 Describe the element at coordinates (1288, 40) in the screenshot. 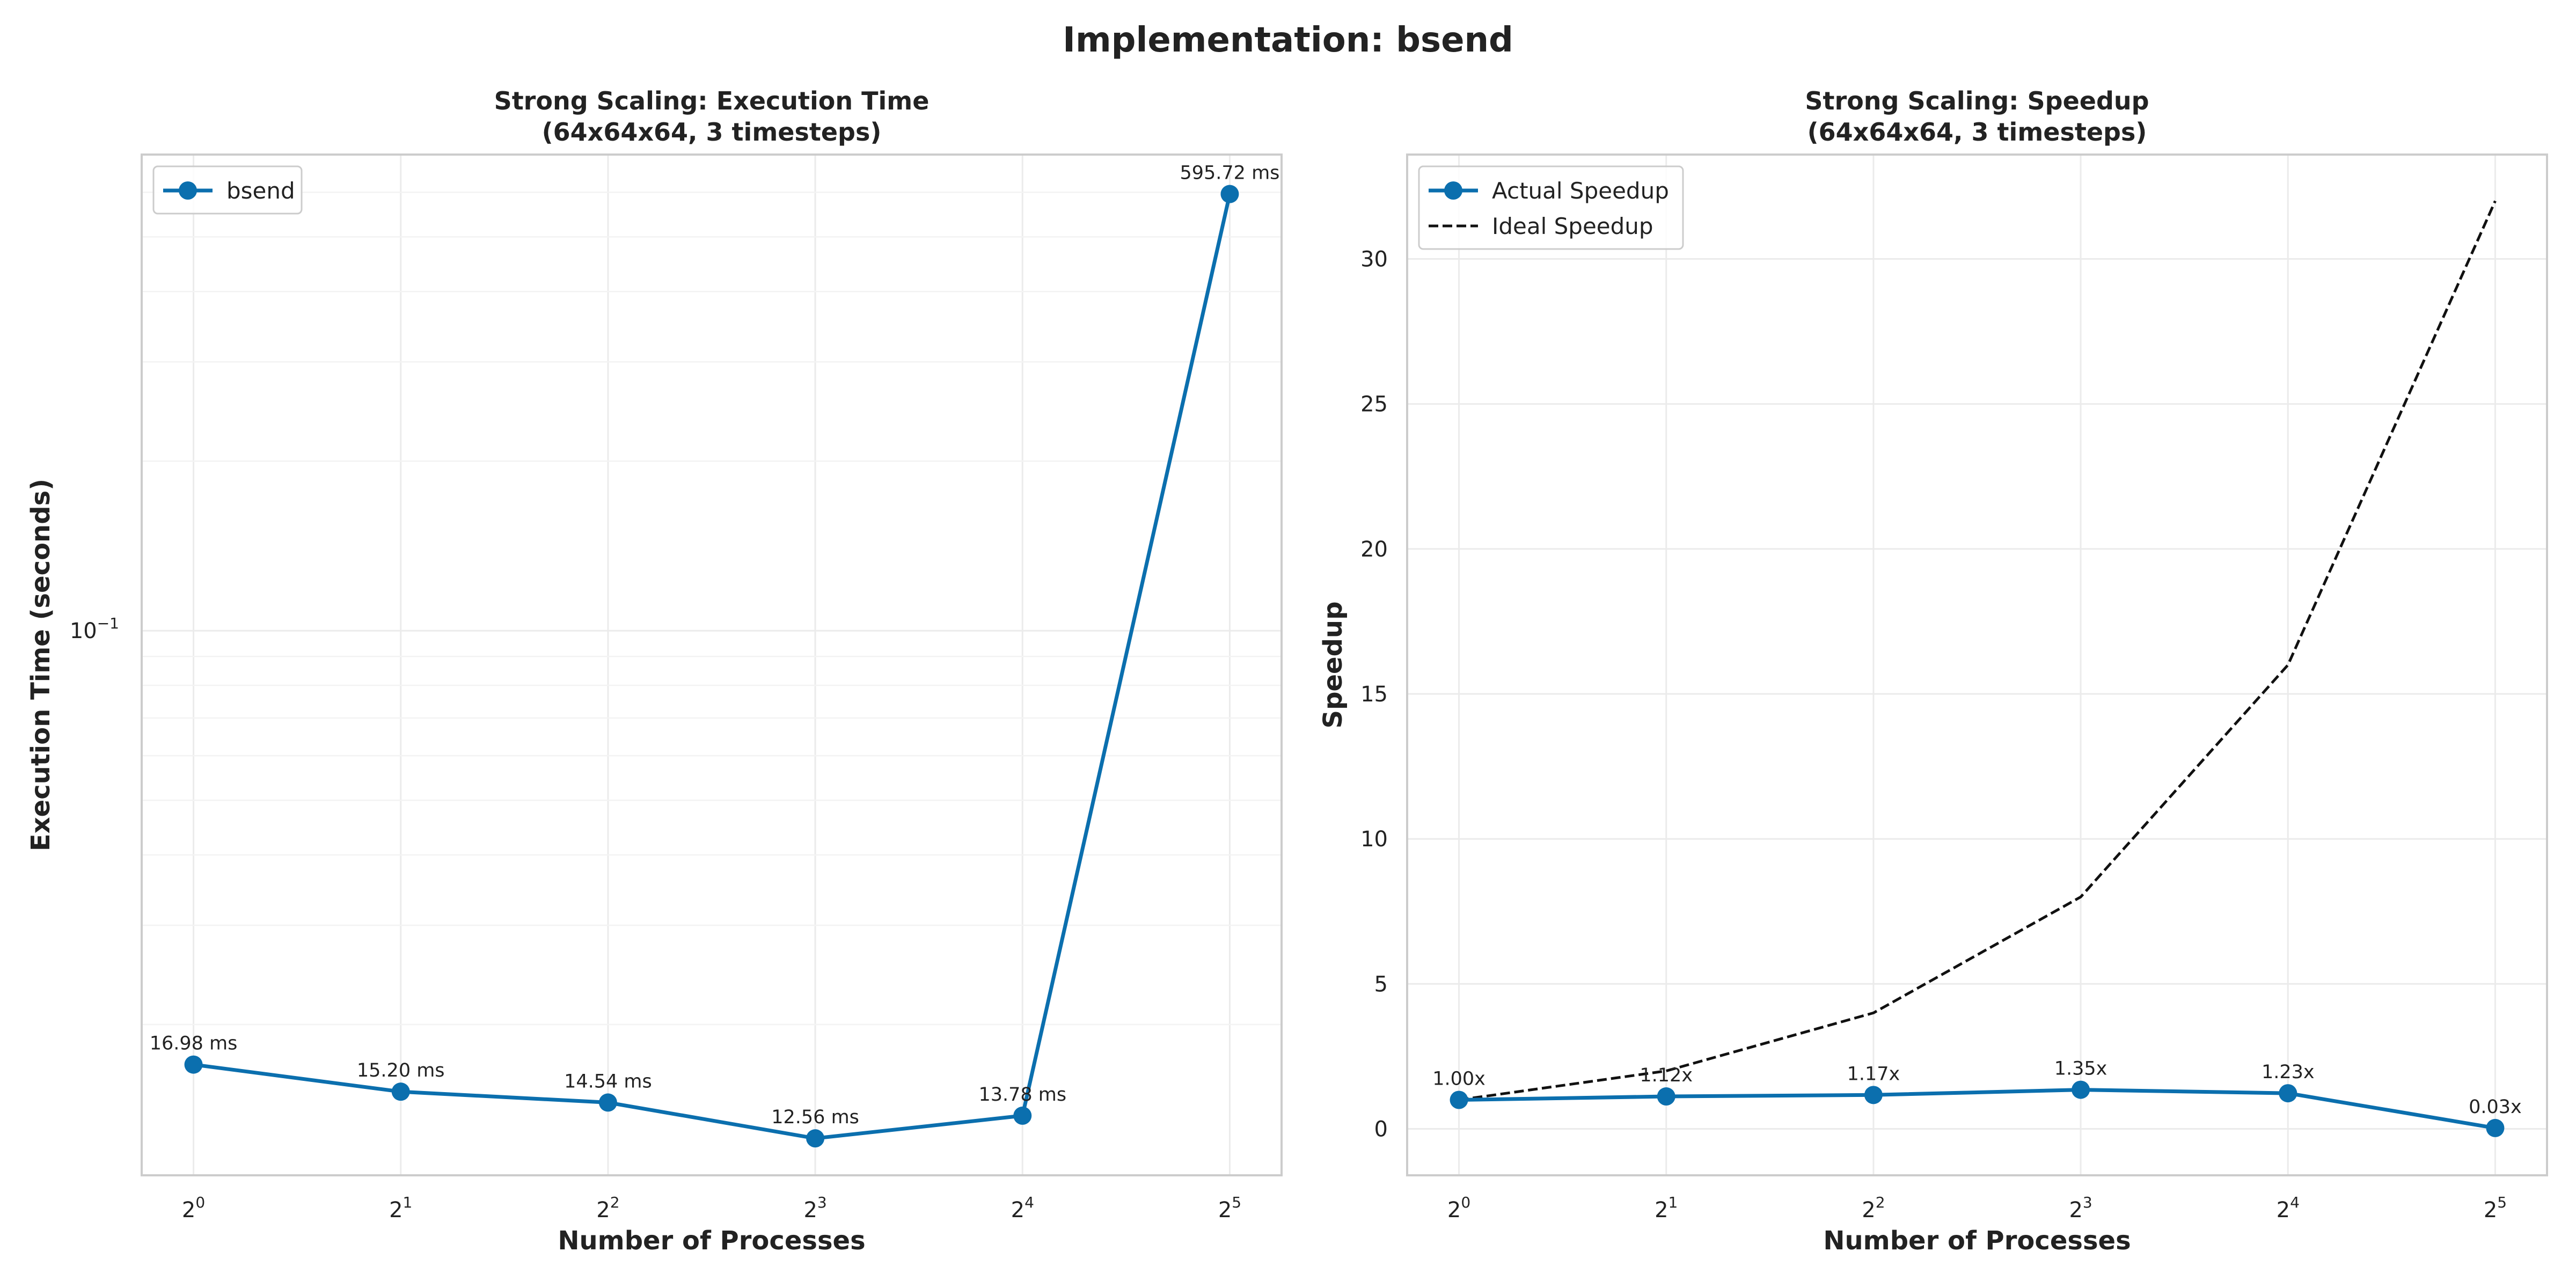

I see `figure-title: Implementation: bsend` at that location.